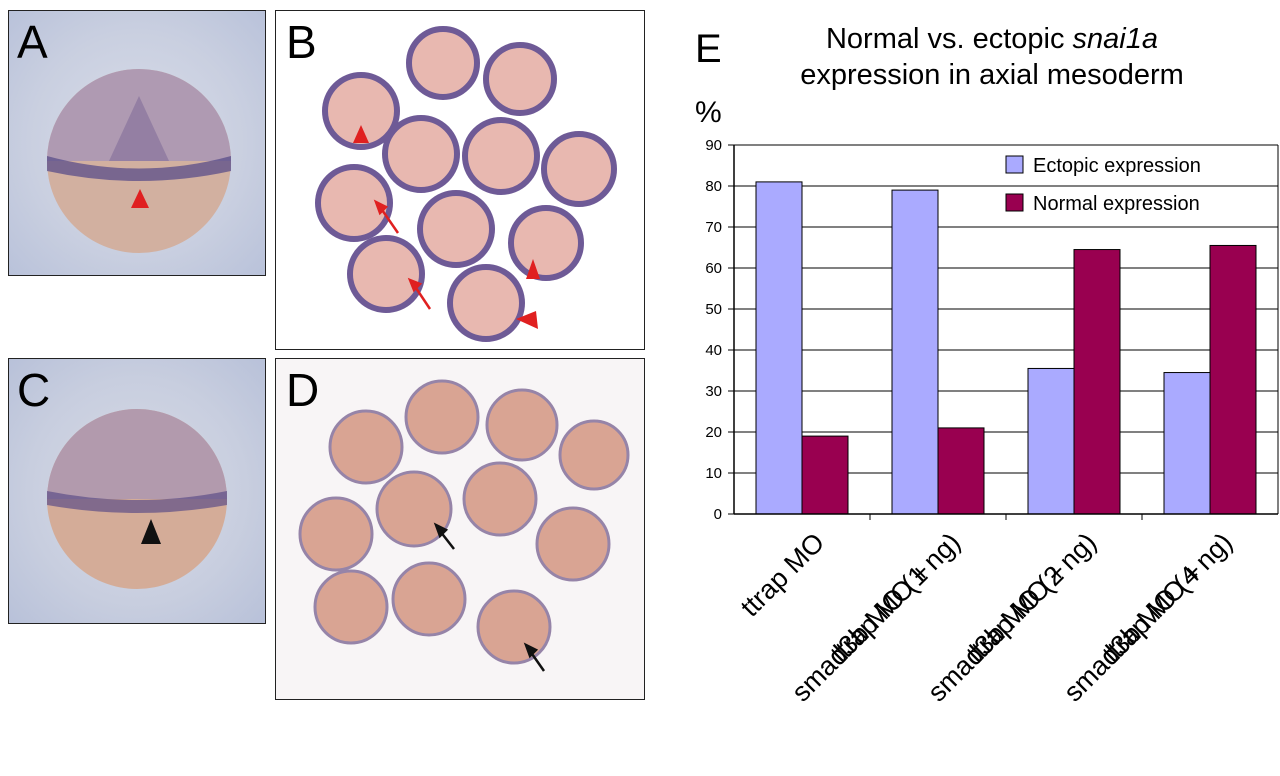 Image resolution: width=1280 pixels, height=776 pixels. What do you see at coordinates (708, 49) in the screenshot?
I see `panel-letter-e: E` at bounding box center [708, 49].